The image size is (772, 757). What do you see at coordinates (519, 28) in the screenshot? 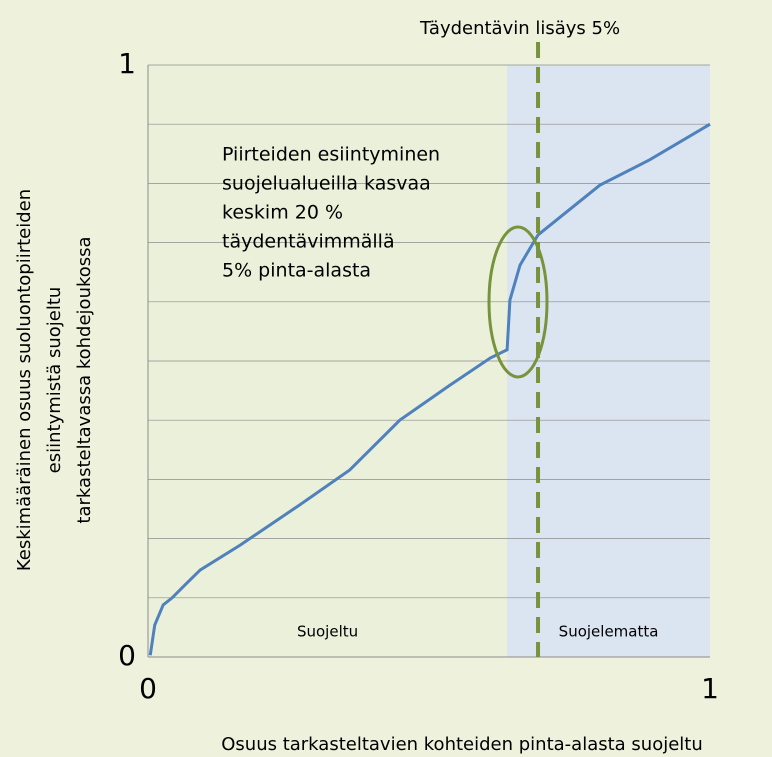
I see `reference-label: Täydentävin lisäys 5%` at bounding box center [519, 28].